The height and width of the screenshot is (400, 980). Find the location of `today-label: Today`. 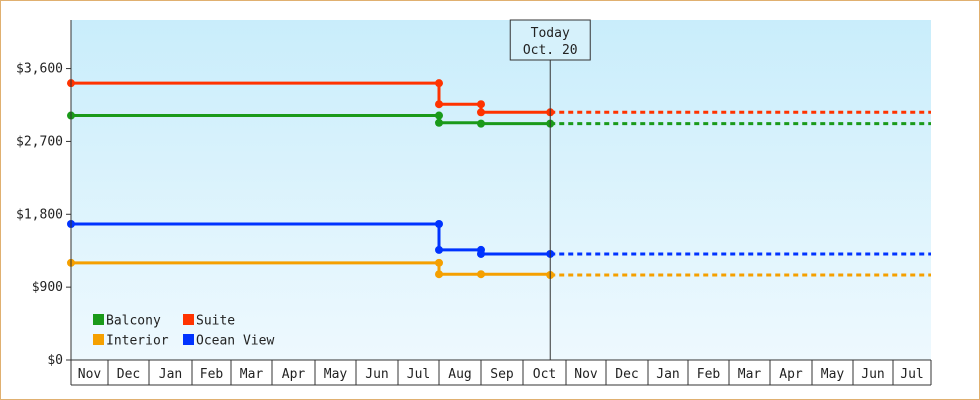

today-label: Today is located at coordinates (550, 33).